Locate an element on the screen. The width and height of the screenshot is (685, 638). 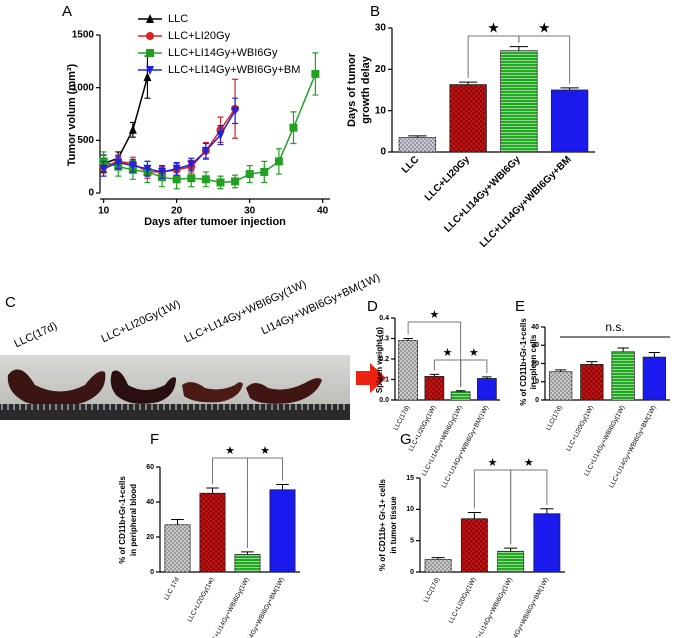
y-tick-label: 20 is located at coordinates (535, 363).